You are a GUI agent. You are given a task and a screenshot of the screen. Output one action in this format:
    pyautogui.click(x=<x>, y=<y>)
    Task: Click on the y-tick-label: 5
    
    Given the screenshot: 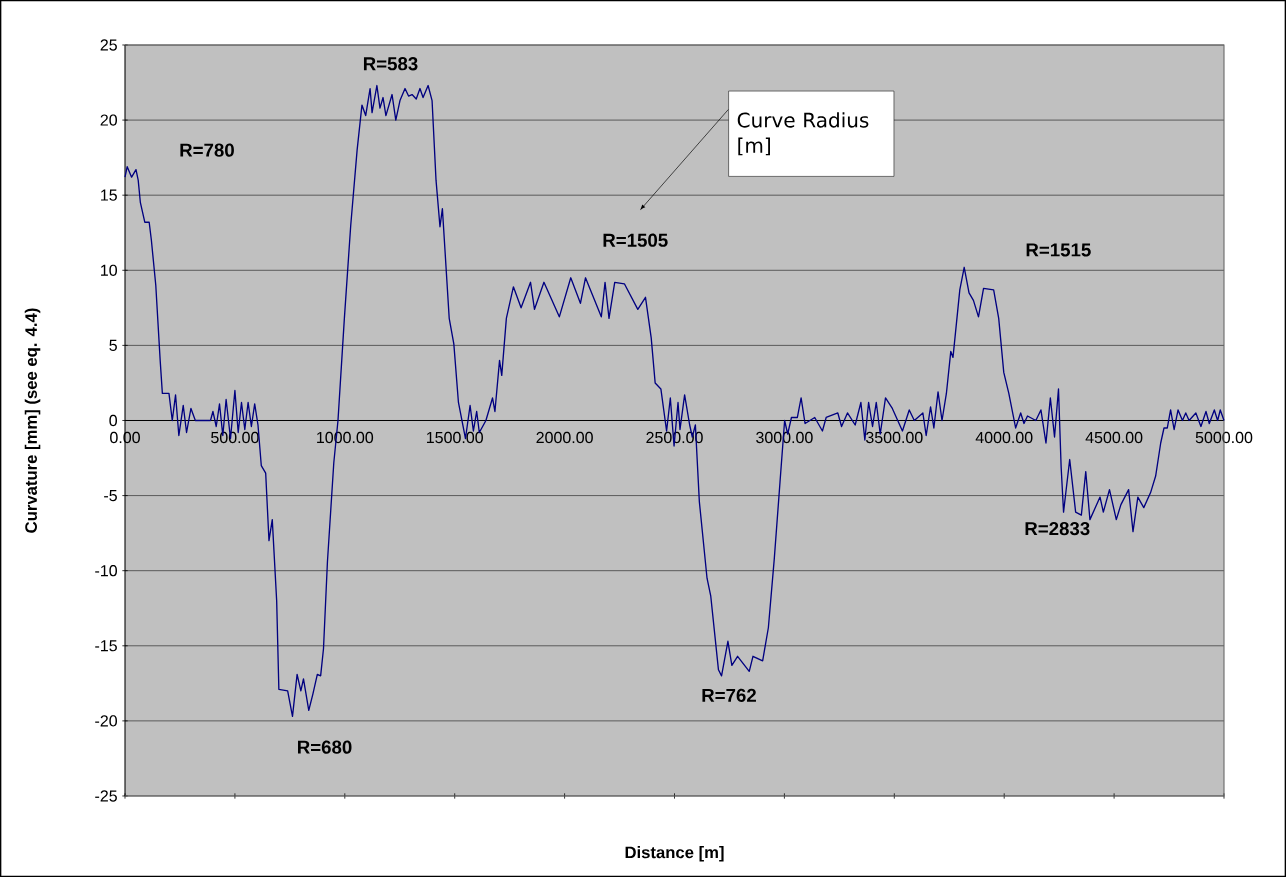 What is the action you would take?
    pyautogui.click(x=113, y=345)
    